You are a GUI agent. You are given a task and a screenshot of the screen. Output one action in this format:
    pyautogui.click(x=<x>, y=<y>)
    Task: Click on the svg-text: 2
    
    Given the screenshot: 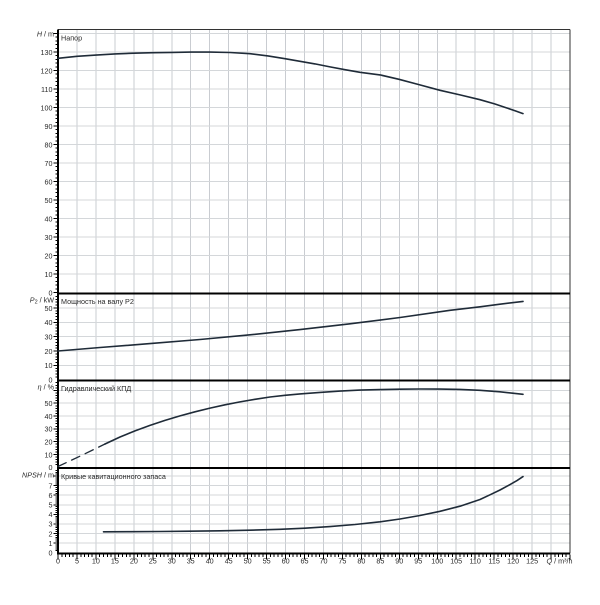 What is the action you would take?
    pyautogui.click(x=51, y=533)
    